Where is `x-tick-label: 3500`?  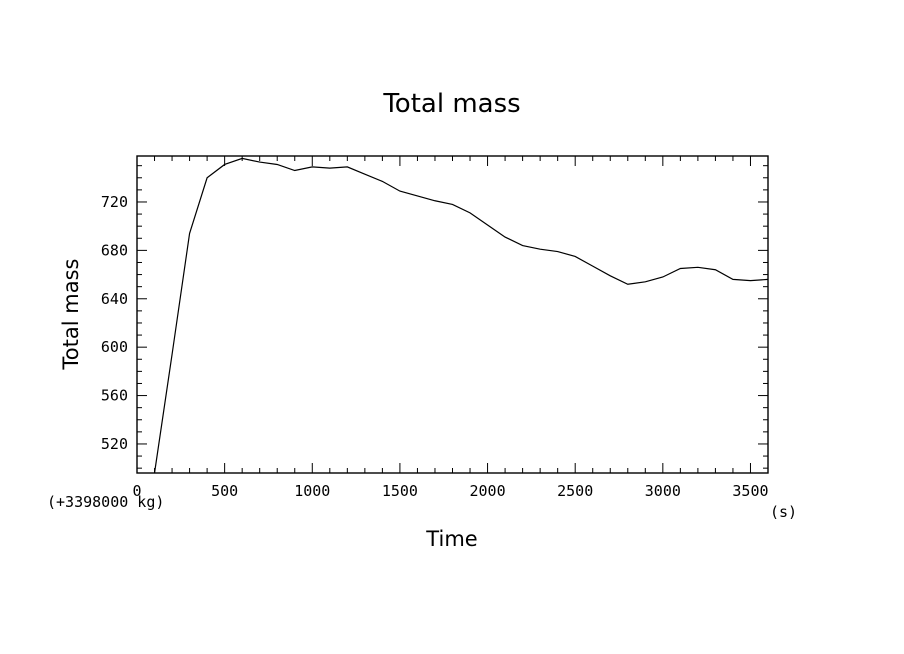
x-tick-label: 3500 is located at coordinates (750, 491).